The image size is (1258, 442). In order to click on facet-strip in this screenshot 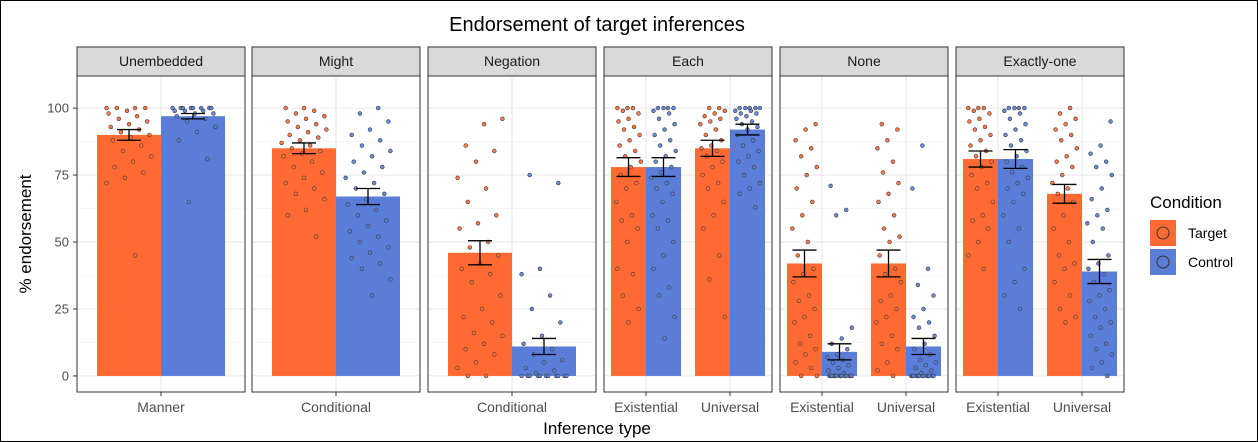, I will do `click(1040, 61)`.